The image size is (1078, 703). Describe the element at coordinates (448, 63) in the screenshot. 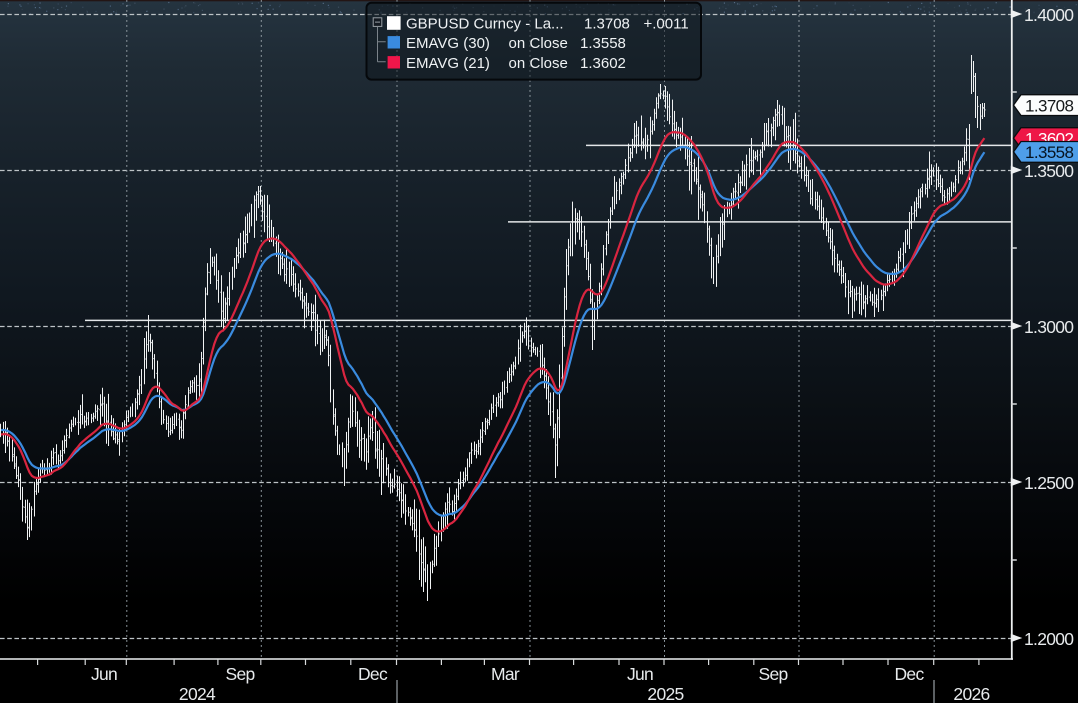

I see `svg-text: EMAVG (21)` at that location.